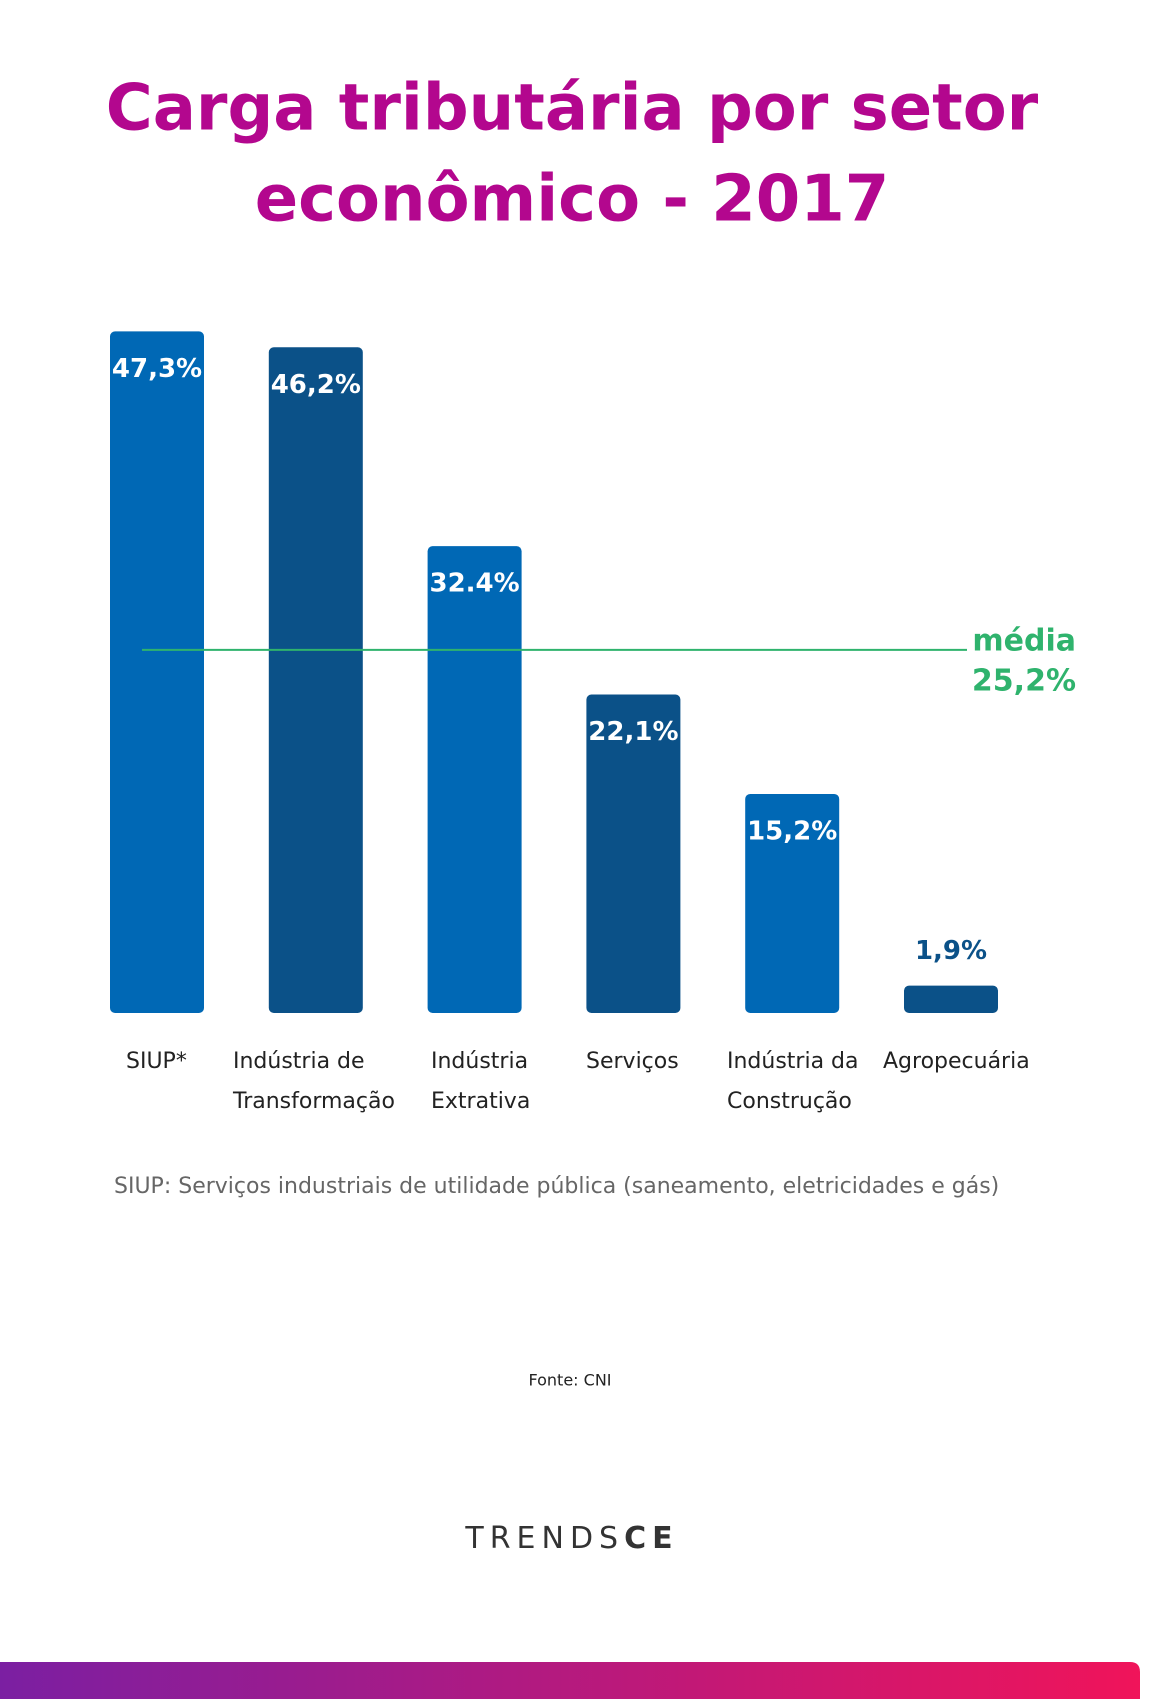 The image size is (1154, 1699). I want to click on x-tick-label: Indústria da Construção, so click(793, 1081).